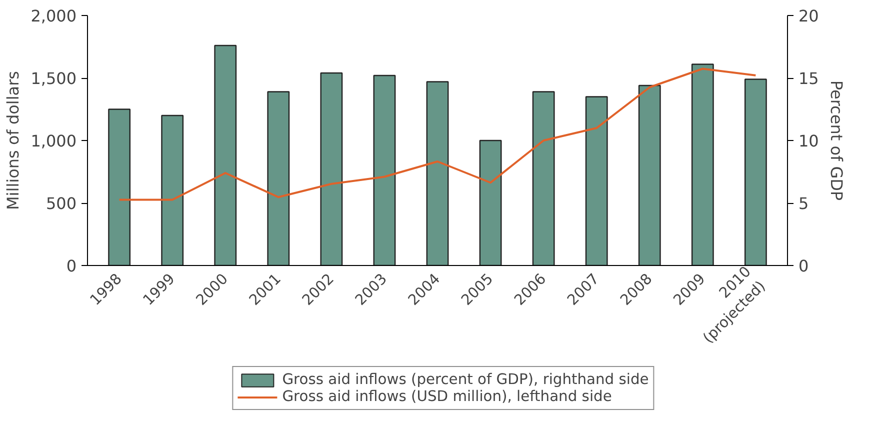 This screenshot has height=440, width=874. I want to click on y2-tick-label: 0, so click(803, 266).